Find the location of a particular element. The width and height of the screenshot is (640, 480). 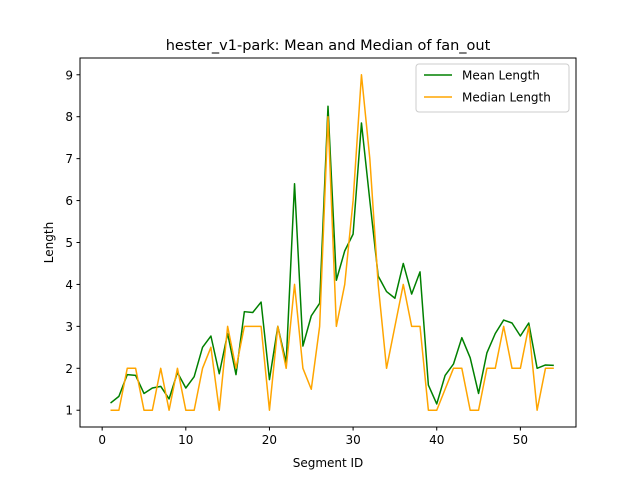

x-tick-label: 10 is located at coordinates (185, 440).